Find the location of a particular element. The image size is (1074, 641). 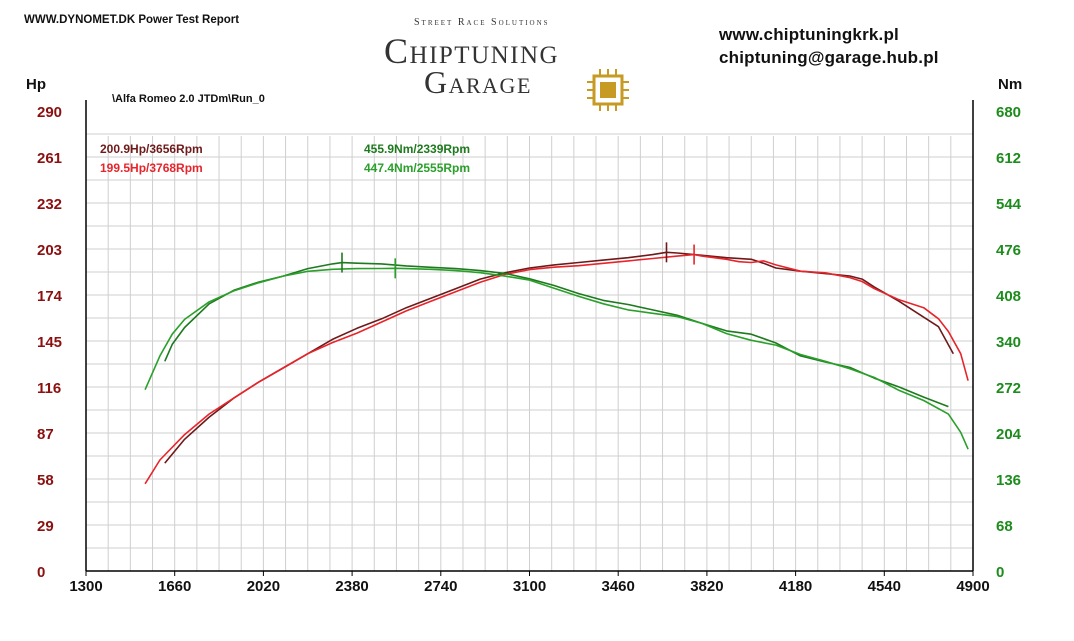

nm-tick-label: 272 is located at coordinates (1008, 388).